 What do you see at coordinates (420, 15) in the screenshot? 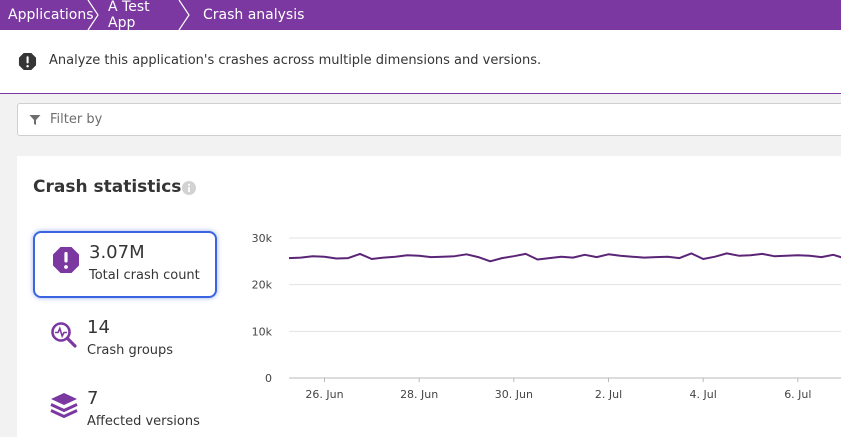
I see `breadcrumb: Applications A Test App Crash analysis` at bounding box center [420, 15].